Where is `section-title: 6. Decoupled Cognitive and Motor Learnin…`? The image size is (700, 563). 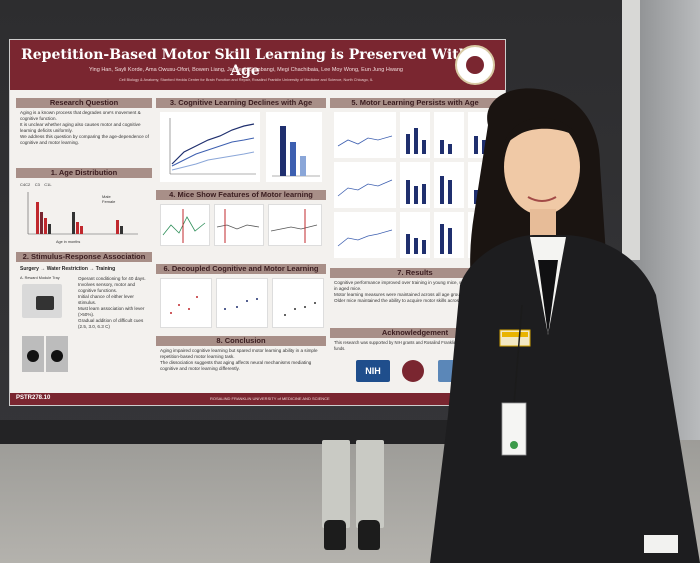 section-title: 6. Decoupled Cognitive and Motor Learnin… is located at coordinates (241, 269).